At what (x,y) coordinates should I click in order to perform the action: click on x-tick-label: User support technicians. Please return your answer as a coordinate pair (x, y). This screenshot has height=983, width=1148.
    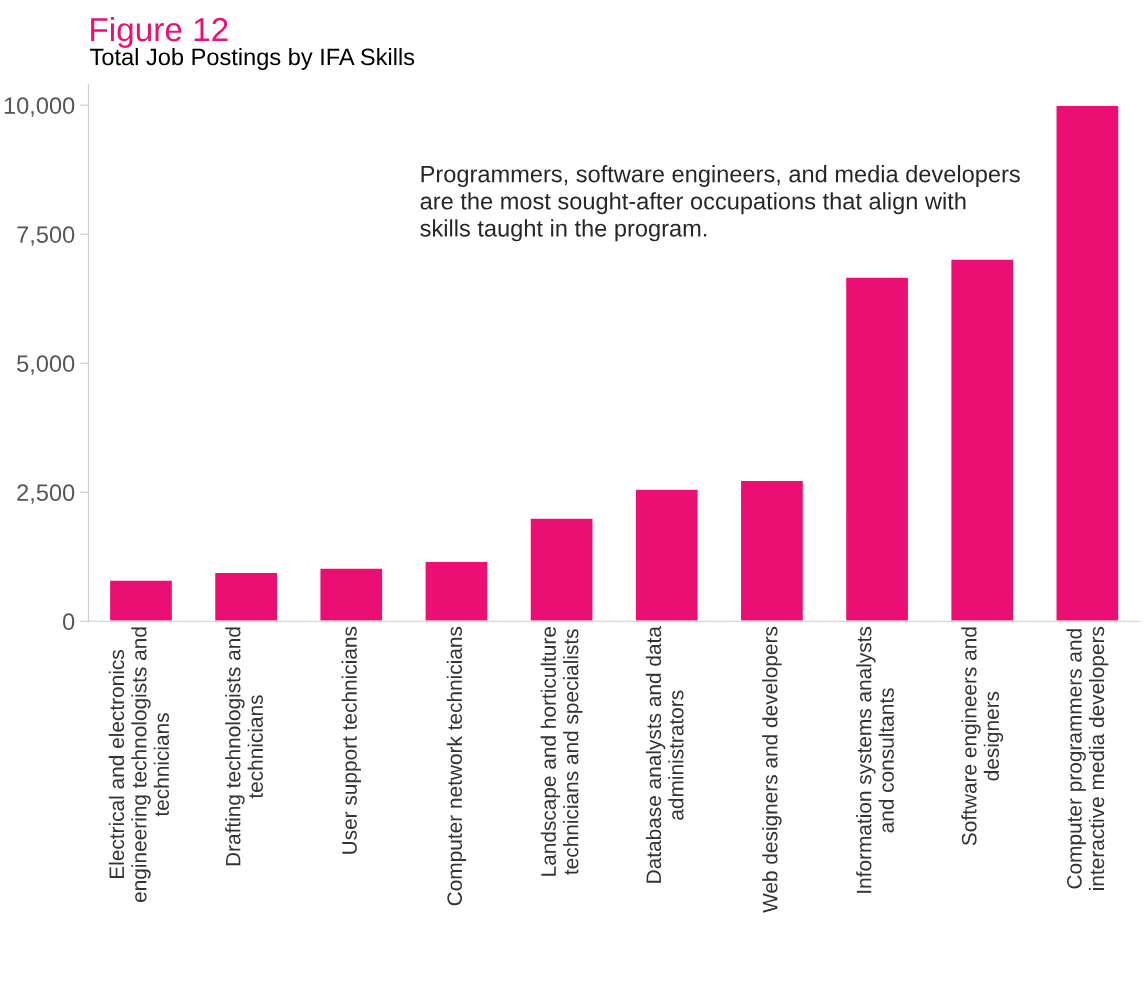
    Looking at the image, I should click on (351, 740).